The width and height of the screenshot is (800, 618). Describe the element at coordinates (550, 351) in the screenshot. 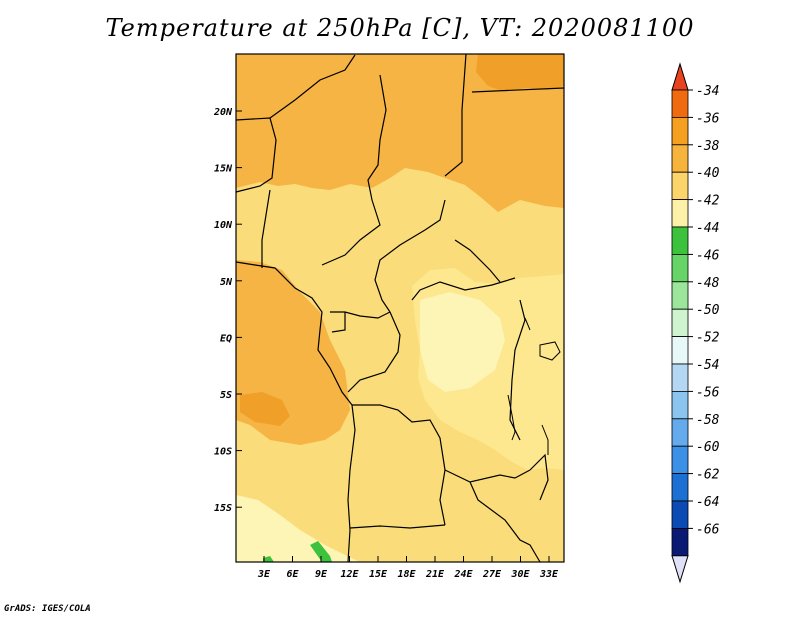

I see `lake-victoria` at that location.